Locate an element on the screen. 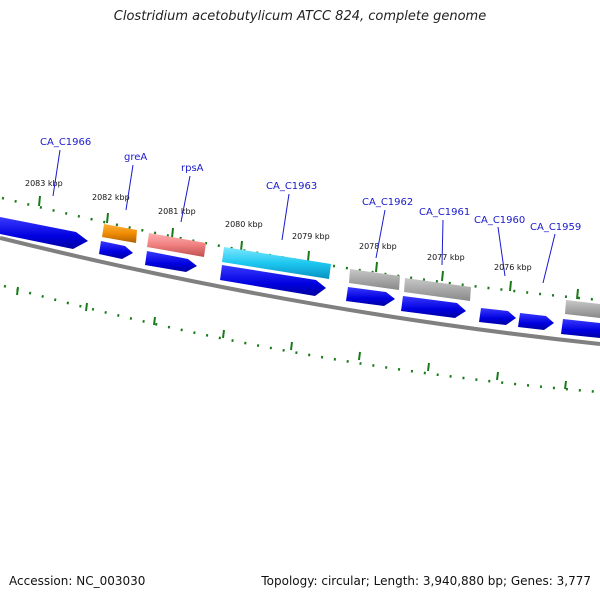 The width and height of the screenshot is (600, 600). gene-label-CA_C1966: CA_C1966 is located at coordinates (65, 142).